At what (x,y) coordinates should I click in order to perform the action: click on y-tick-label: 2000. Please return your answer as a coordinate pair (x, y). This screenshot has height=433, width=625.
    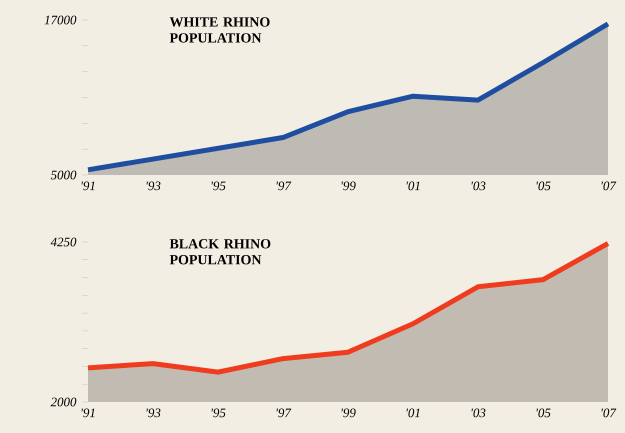
    Looking at the image, I should click on (63, 402).